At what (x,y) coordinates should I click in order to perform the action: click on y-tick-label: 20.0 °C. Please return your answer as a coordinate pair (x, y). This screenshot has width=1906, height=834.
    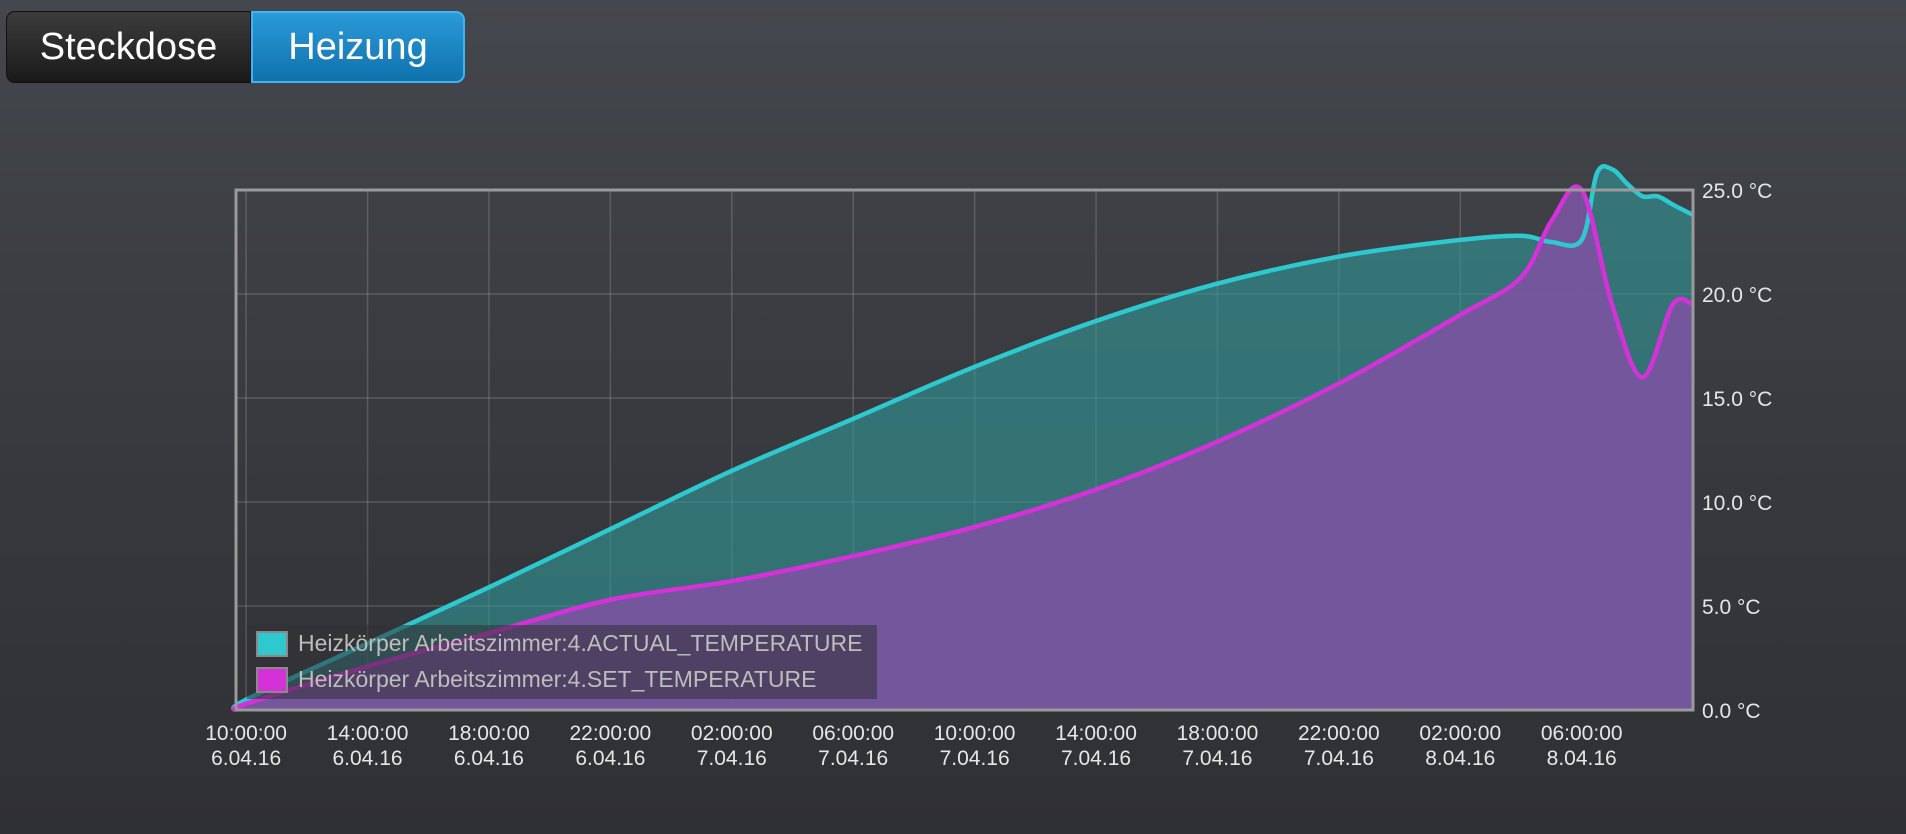
    Looking at the image, I should click on (1737, 295).